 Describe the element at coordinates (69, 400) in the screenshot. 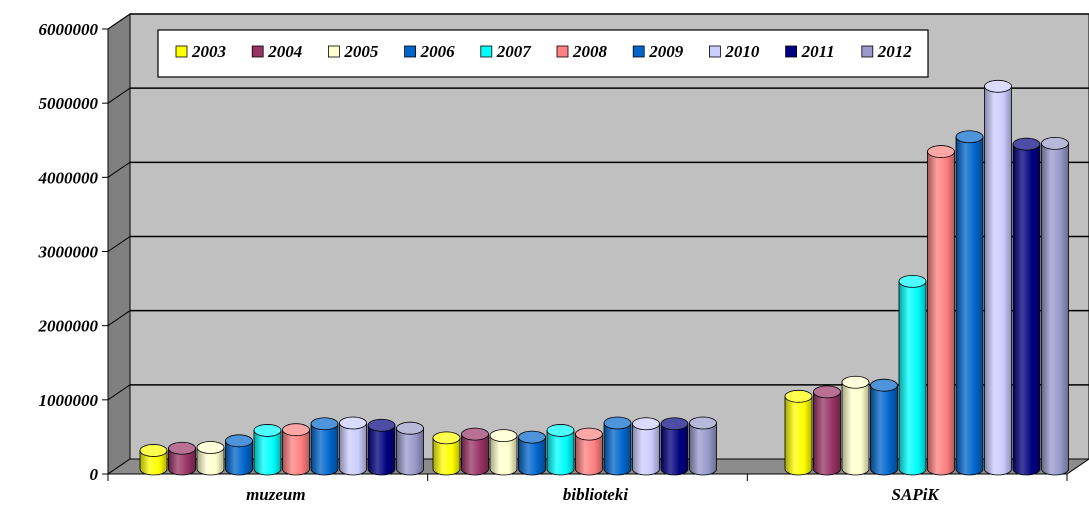

I see `y-tick-label: 1000000` at that location.